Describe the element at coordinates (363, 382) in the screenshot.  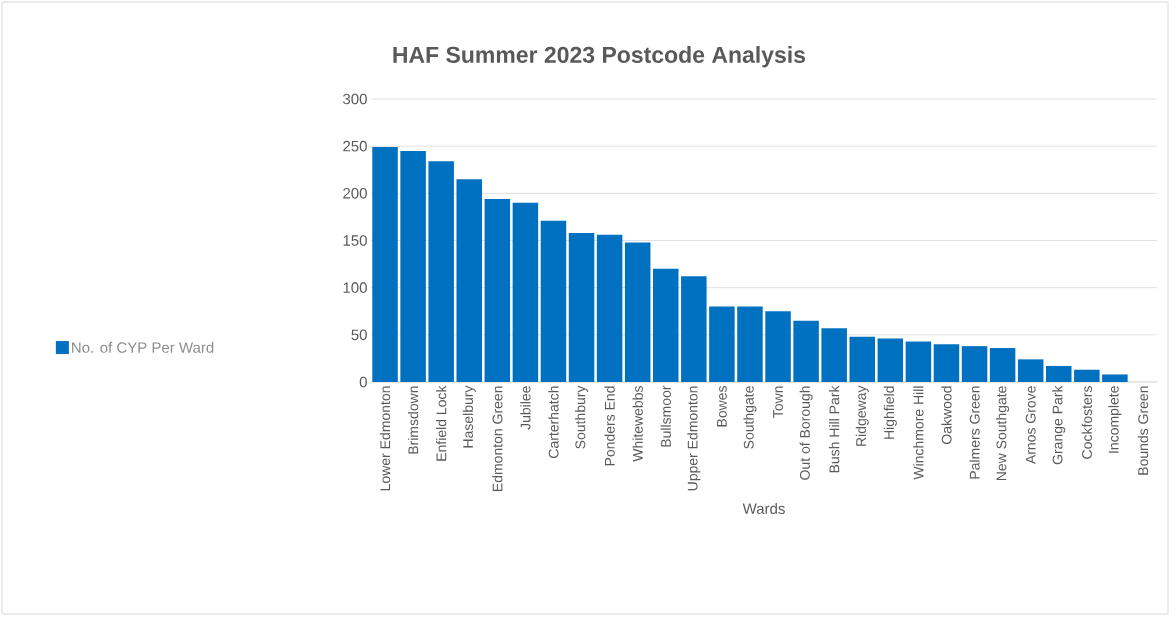
I see `y-tick-label: 0` at that location.